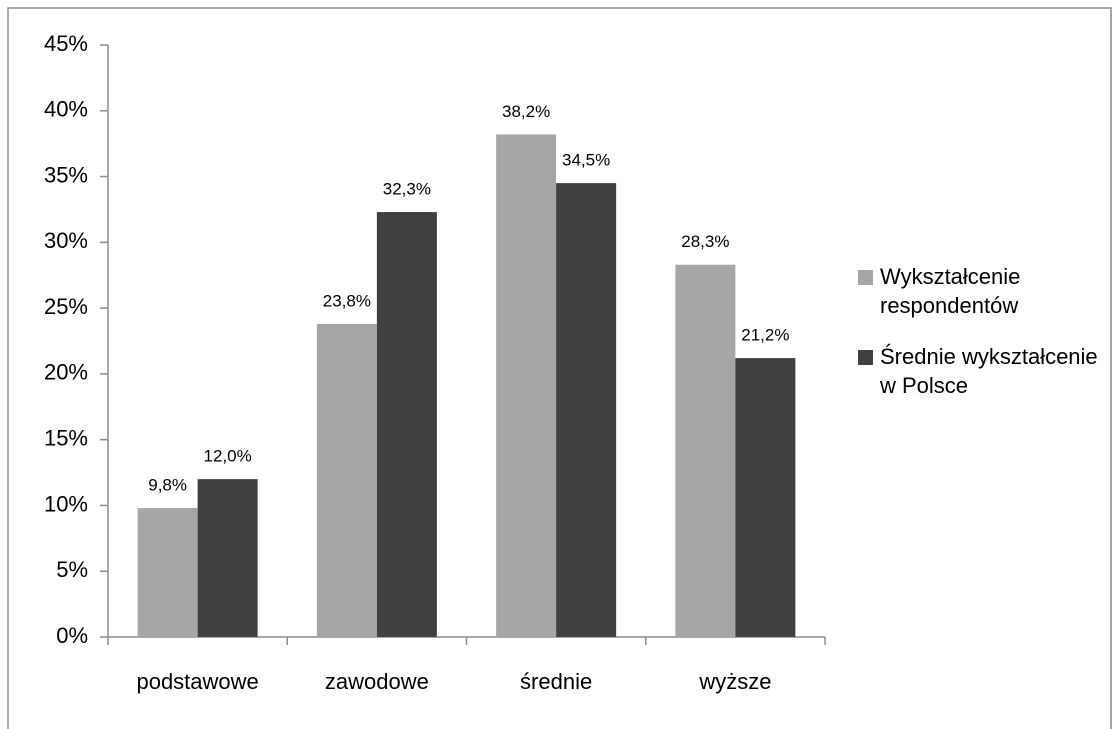  What do you see at coordinates (989, 371) in the screenshot?
I see `legend-label: Średnie wykształcenie w Polsce` at bounding box center [989, 371].